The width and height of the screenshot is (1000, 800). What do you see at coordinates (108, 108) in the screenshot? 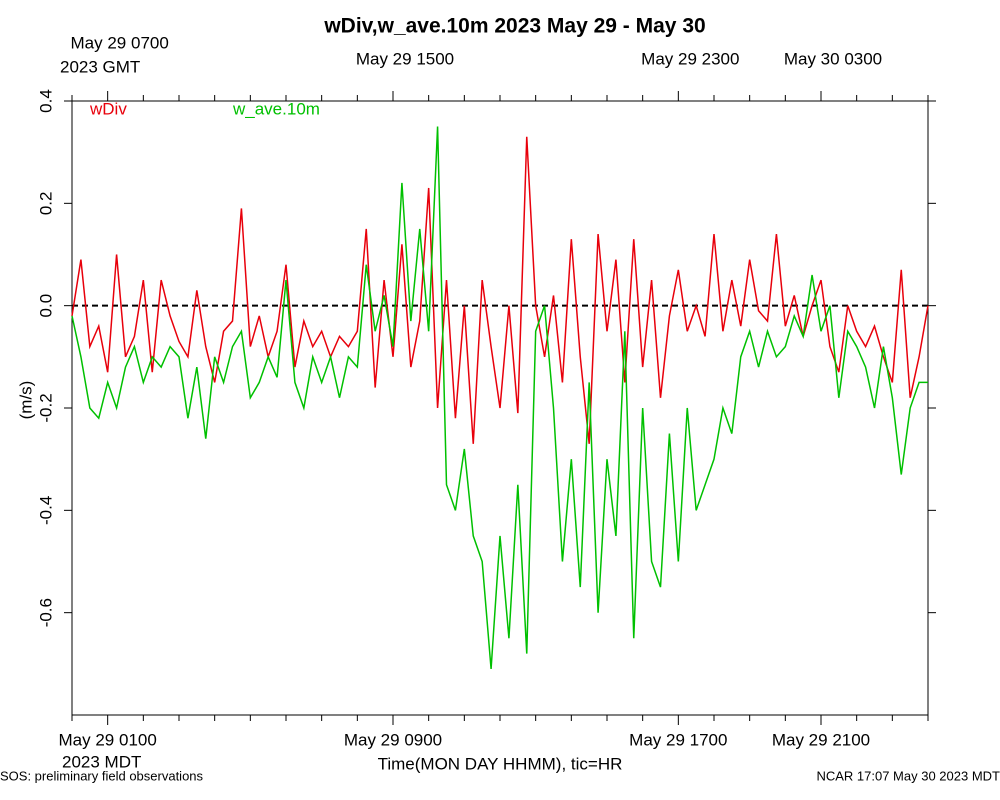
I see `legend-label: wDiv` at bounding box center [108, 108].